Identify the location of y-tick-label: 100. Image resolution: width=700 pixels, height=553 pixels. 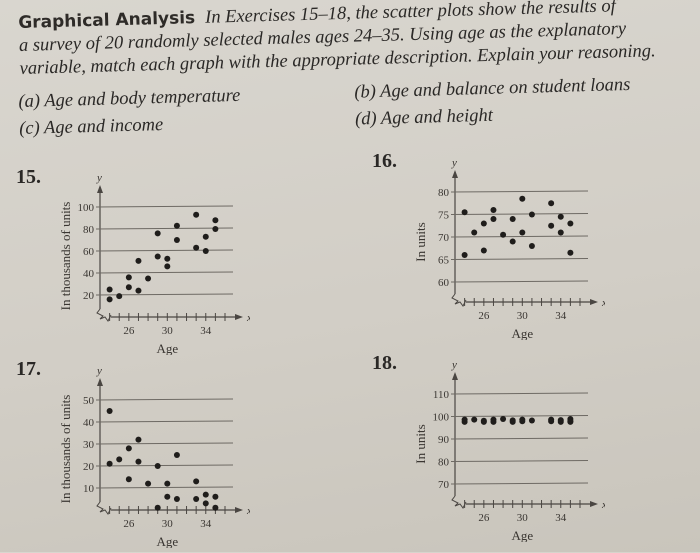
(441, 418).